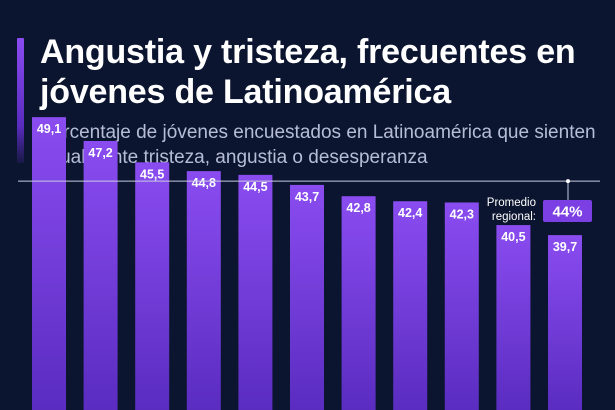 The height and width of the screenshot is (410, 615). Describe the element at coordinates (514, 217) in the screenshot. I see `regional-average-label-line2: regional:` at that location.